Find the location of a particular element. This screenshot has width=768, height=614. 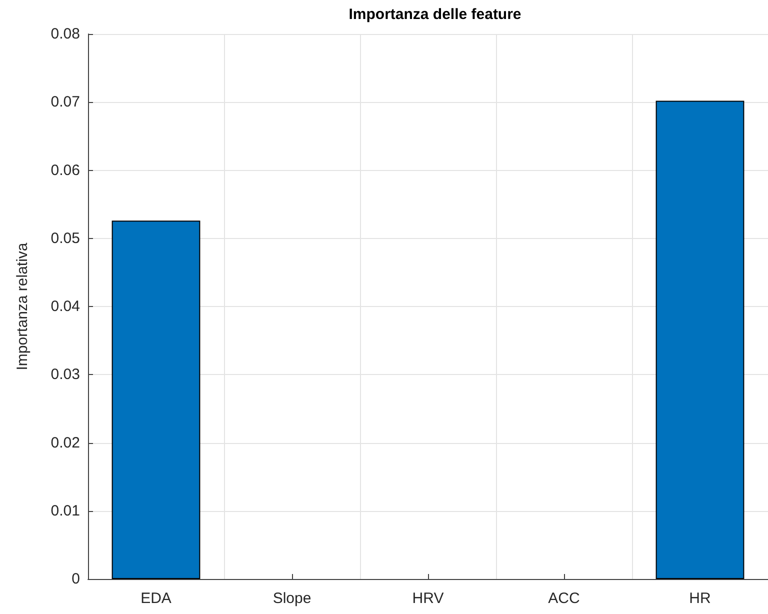

y-axis-title: Importanza relativa is located at coordinates (22, 306).